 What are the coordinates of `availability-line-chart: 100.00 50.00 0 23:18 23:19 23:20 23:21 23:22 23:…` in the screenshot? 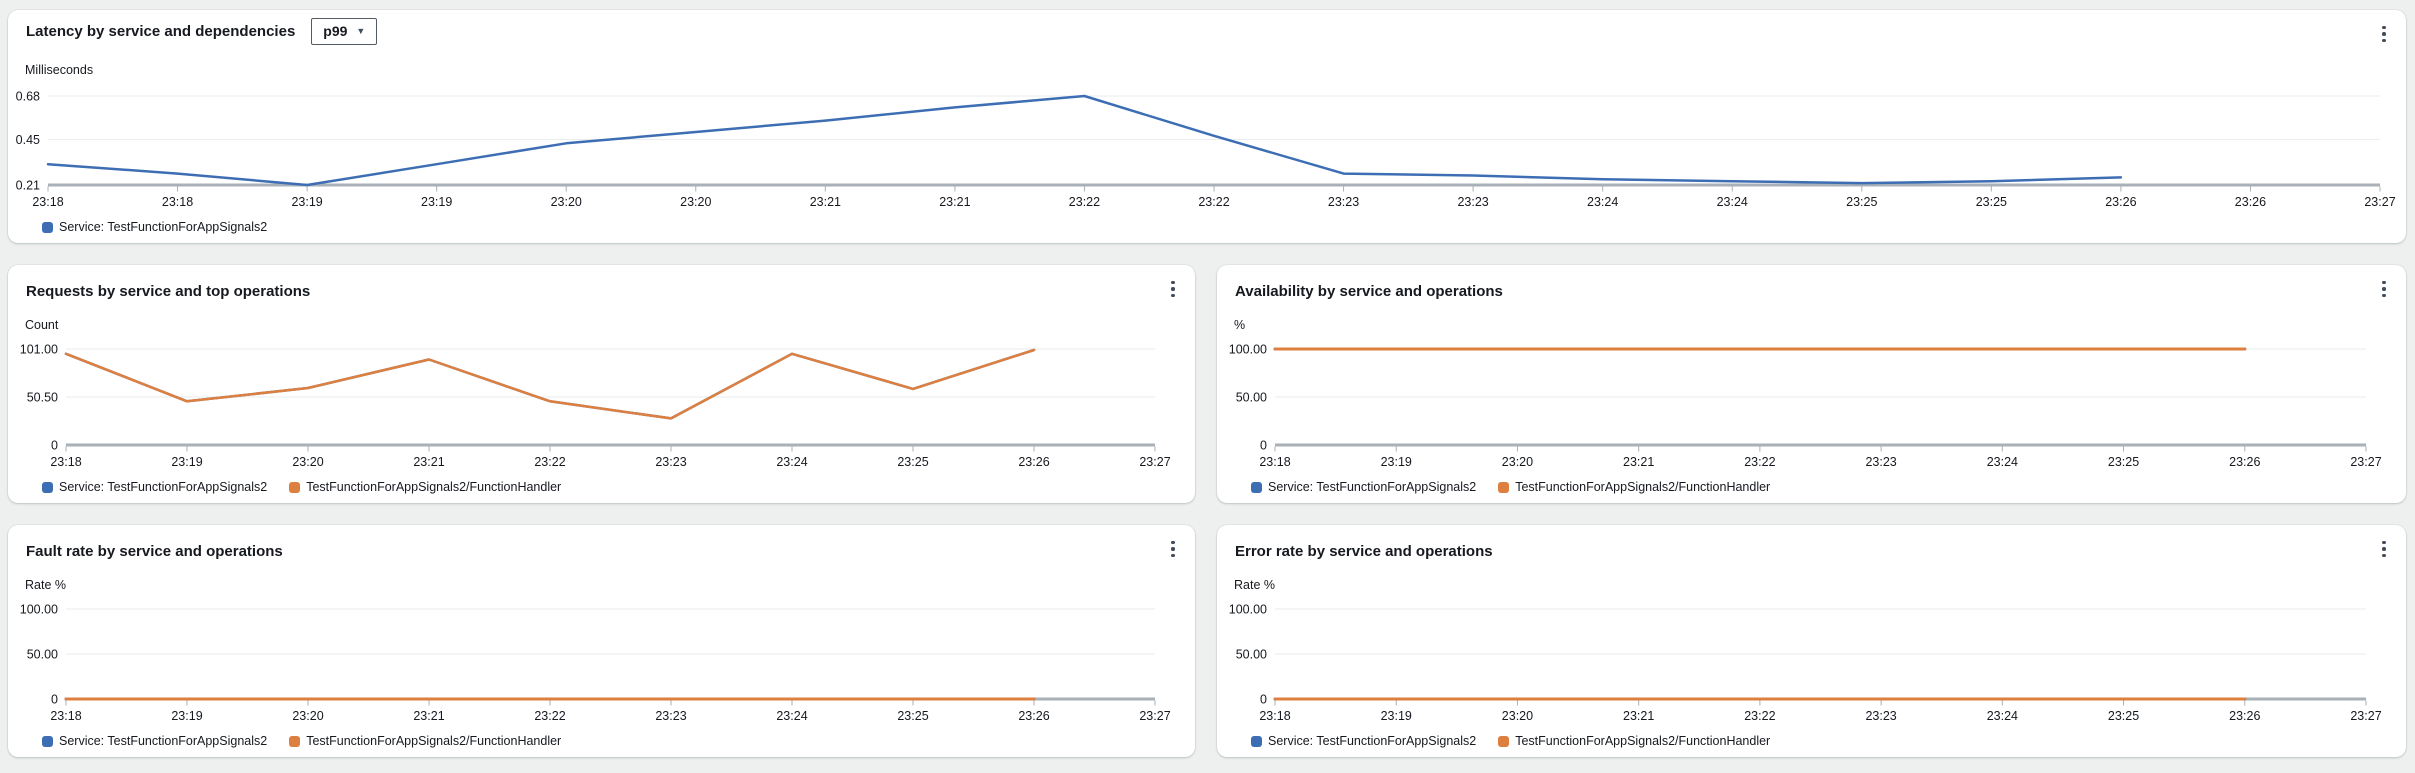 It's located at (1811, 404).